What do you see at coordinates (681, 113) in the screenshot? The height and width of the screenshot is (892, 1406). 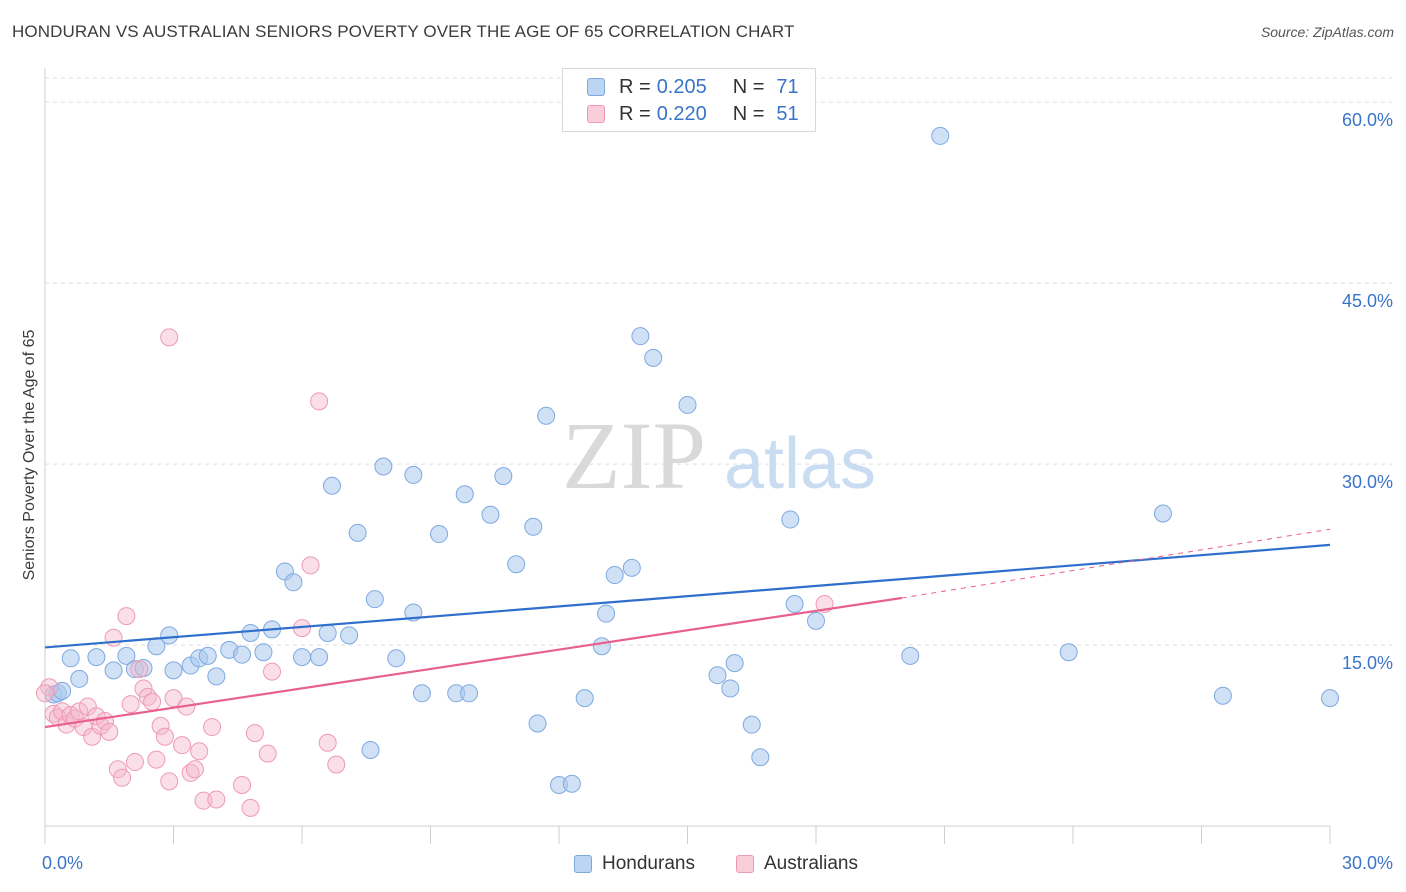 I see `r-value: 0.220` at bounding box center [681, 113].